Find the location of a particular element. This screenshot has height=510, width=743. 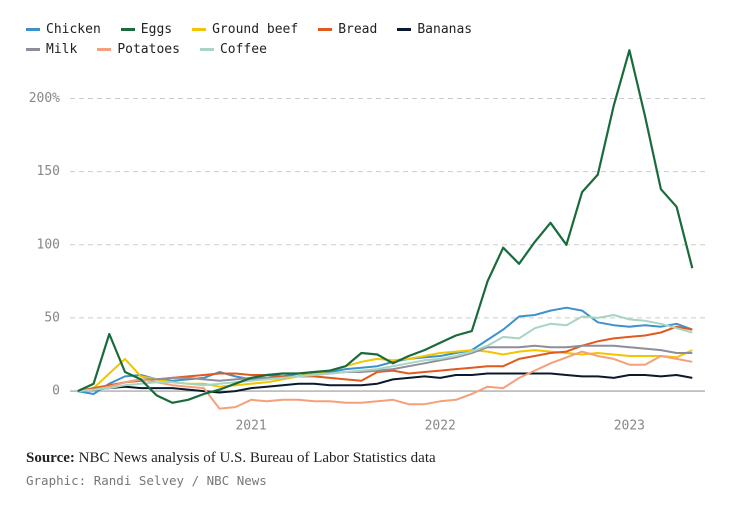

legend-item: Coffee is located at coordinates (233, 50).